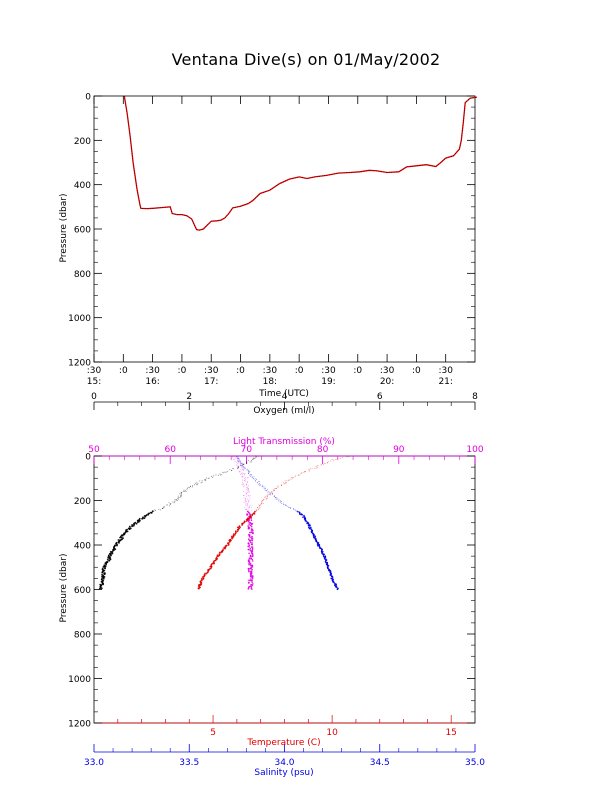 Image resolution: width=612 pixels, height=785 pixels. I want to click on chart1-x-tick-minute-label: :0, so click(357, 371).